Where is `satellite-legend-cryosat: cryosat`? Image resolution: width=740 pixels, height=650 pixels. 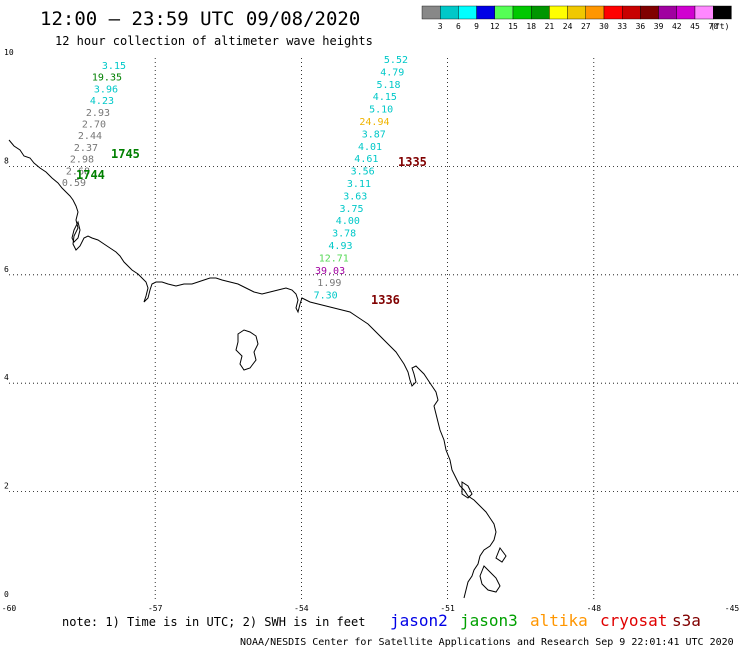
satellite-legend-cryosat: cryosat is located at coordinates (633, 620).